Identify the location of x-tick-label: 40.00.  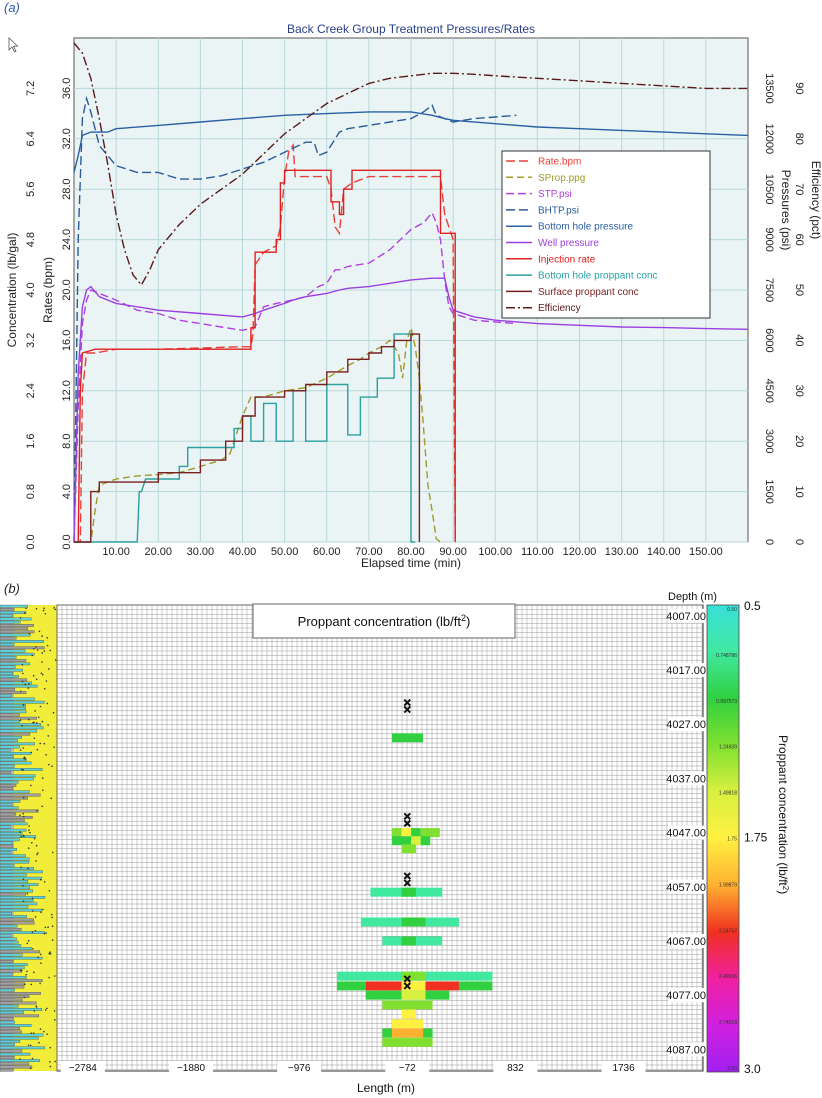
(243, 552).